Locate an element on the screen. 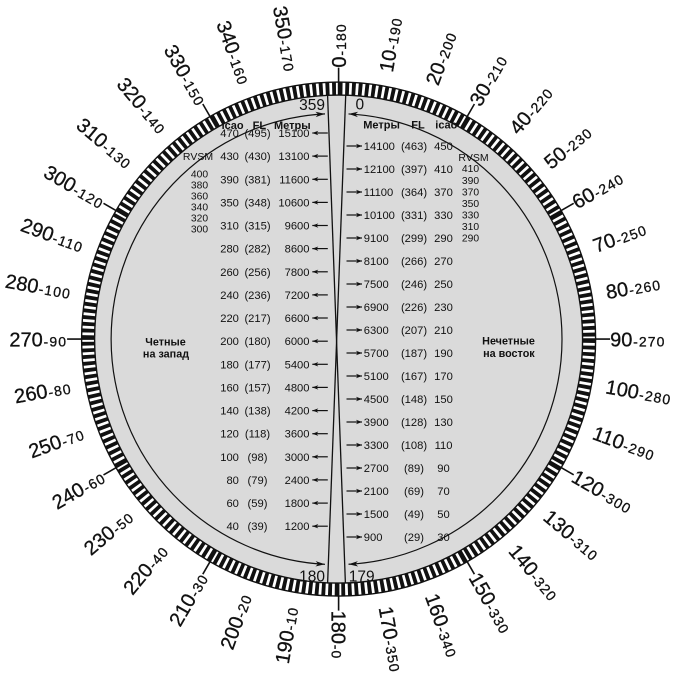 This screenshot has width=675, height=681. svg-text: 280 is located at coordinates (229, 250).